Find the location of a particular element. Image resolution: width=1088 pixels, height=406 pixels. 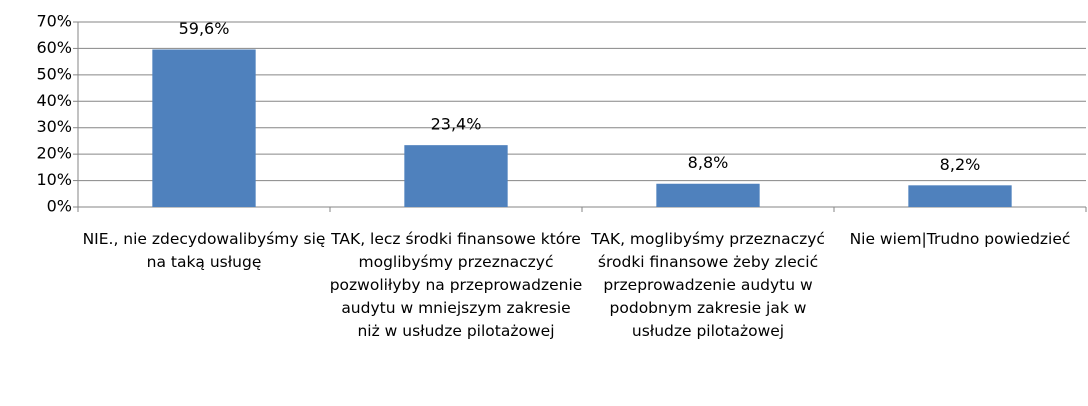

value-label: 8,8% is located at coordinates (708, 162).